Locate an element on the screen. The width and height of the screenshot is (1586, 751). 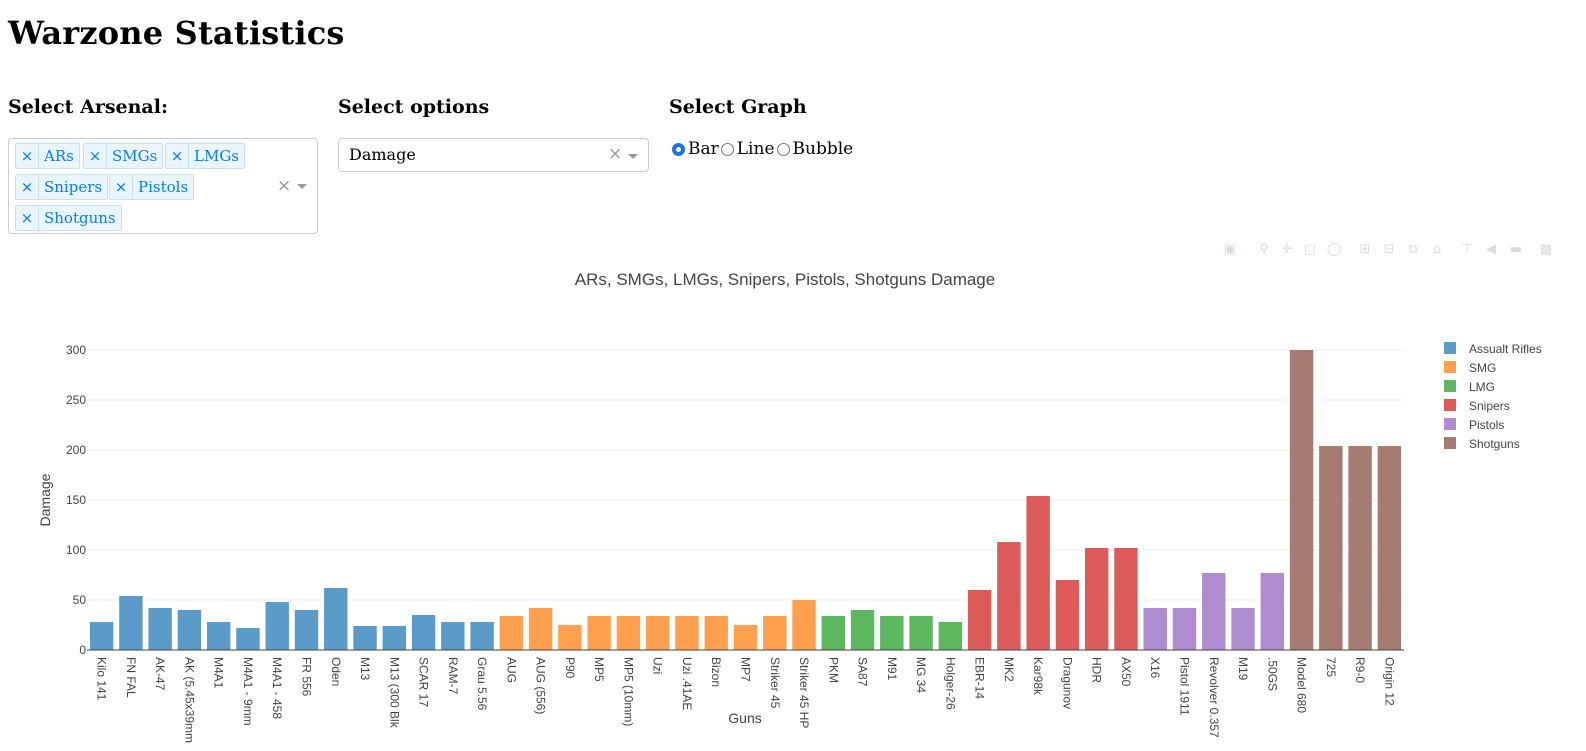
x-tick-label: Uzi is located at coordinates (658, 665).